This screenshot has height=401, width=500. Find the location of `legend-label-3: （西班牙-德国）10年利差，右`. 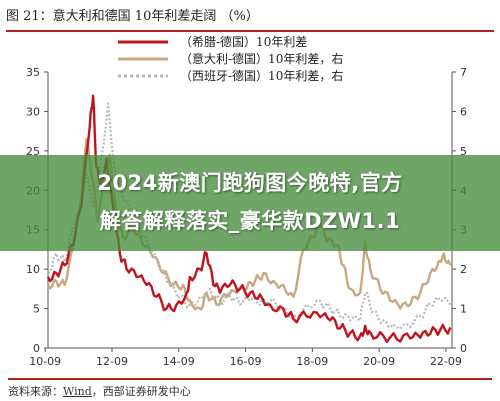

legend-label-3: （西班牙-德国）10年利差，右 is located at coordinates (261, 75).